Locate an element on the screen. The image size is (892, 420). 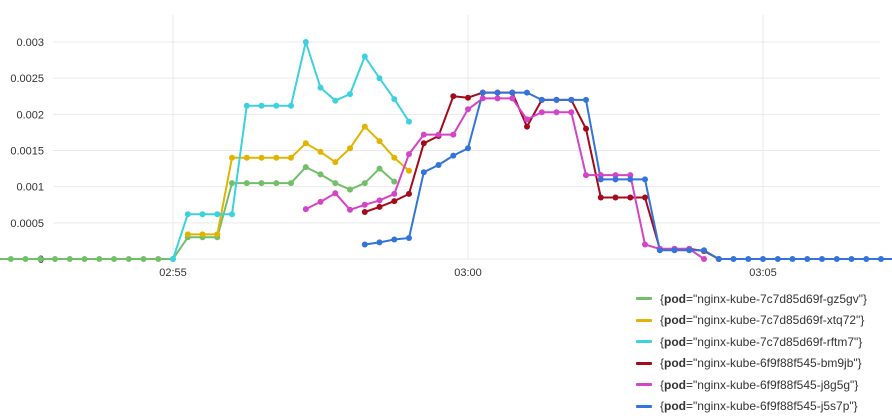
legend-item: {pod="nginx-kube-7c7d85d69f-gz5gv"} is located at coordinates (764, 299).